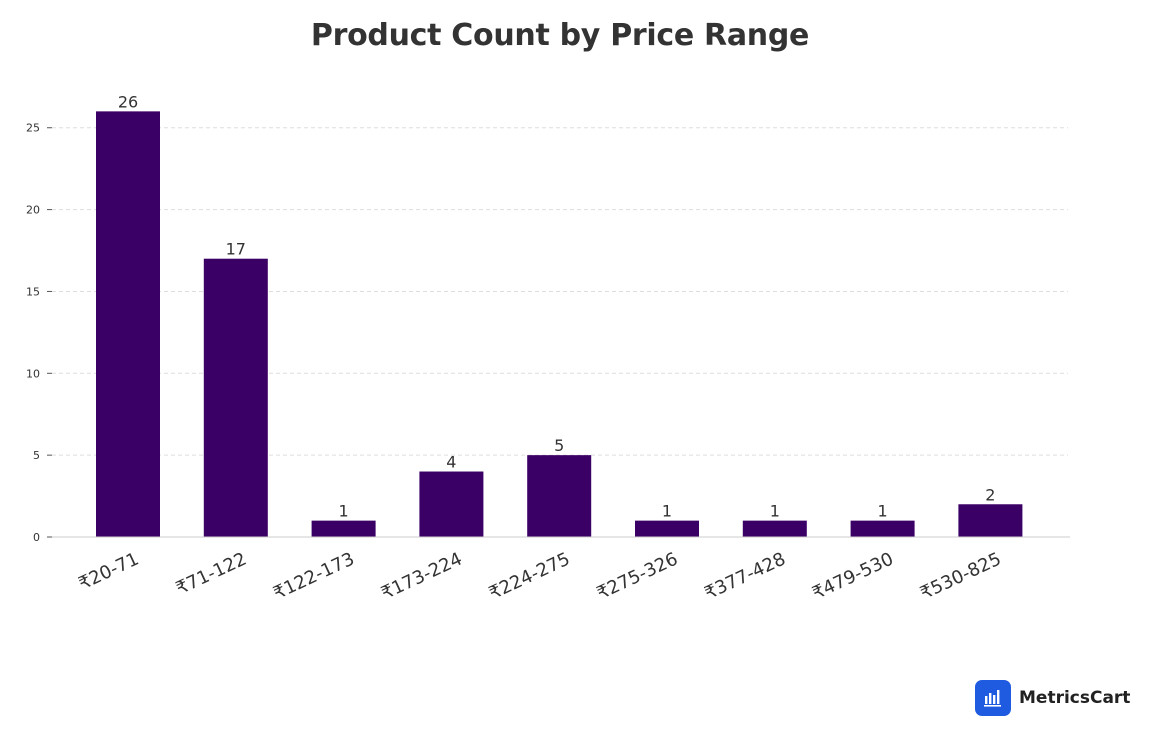 Image resolution: width=1154 pixels, height=746 pixels. I want to click on y-tick-label: 20, so click(33, 210).